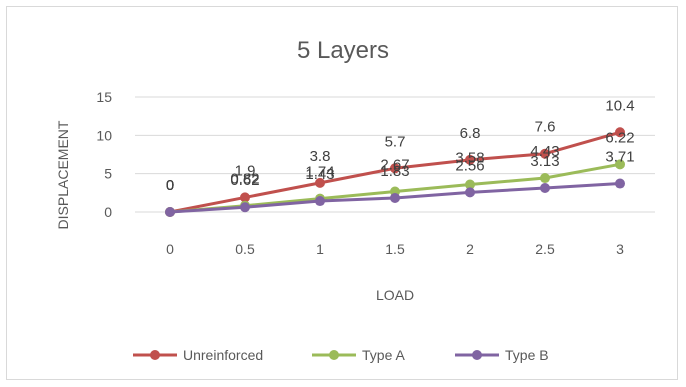 Image resolution: width=686 pixels, height=387 pixels. Describe the element at coordinates (470, 133) in the screenshot. I see `data-label: 6.8` at that location.